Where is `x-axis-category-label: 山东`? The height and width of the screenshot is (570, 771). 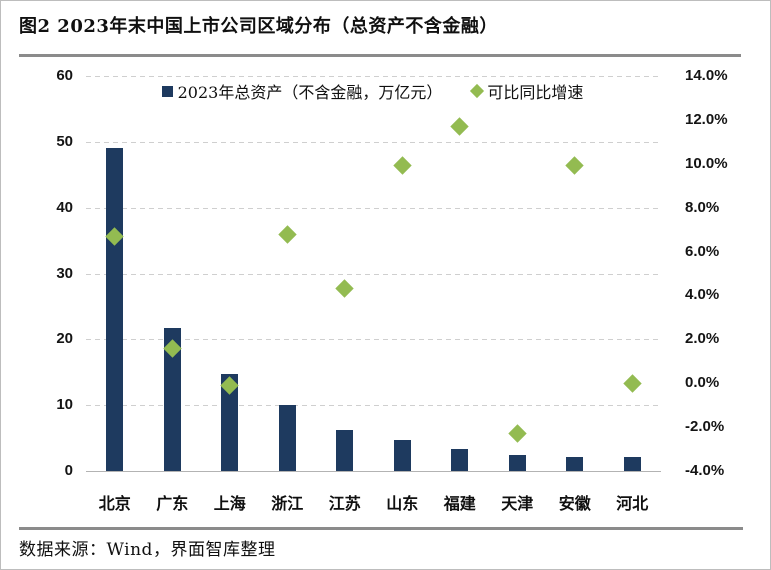 x-axis-category-label: 山东 is located at coordinates (402, 503).